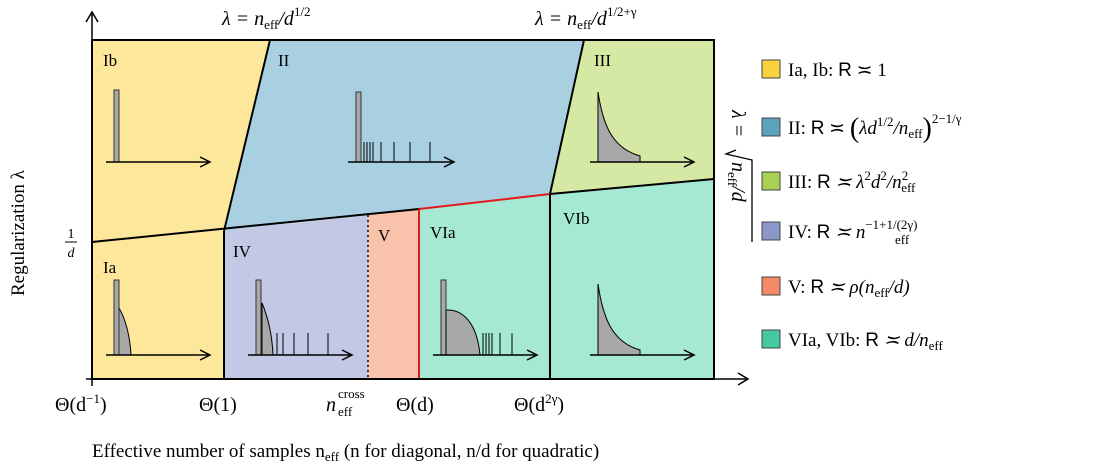 The image size is (1099, 467). Describe the element at coordinates (771, 231) in the screenshot. I see `legend-swatch-purple` at that location.